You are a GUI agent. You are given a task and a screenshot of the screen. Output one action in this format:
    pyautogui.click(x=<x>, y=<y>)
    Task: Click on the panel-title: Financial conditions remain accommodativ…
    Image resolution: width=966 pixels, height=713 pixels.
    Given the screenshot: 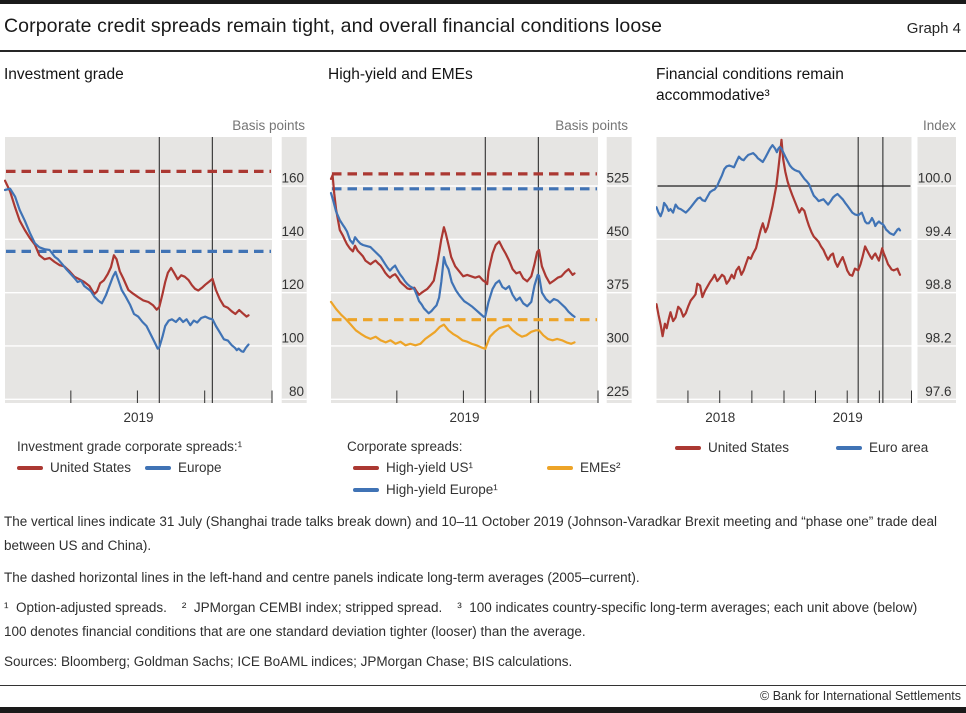 What is the action you would take?
    pyautogui.click(x=750, y=85)
    